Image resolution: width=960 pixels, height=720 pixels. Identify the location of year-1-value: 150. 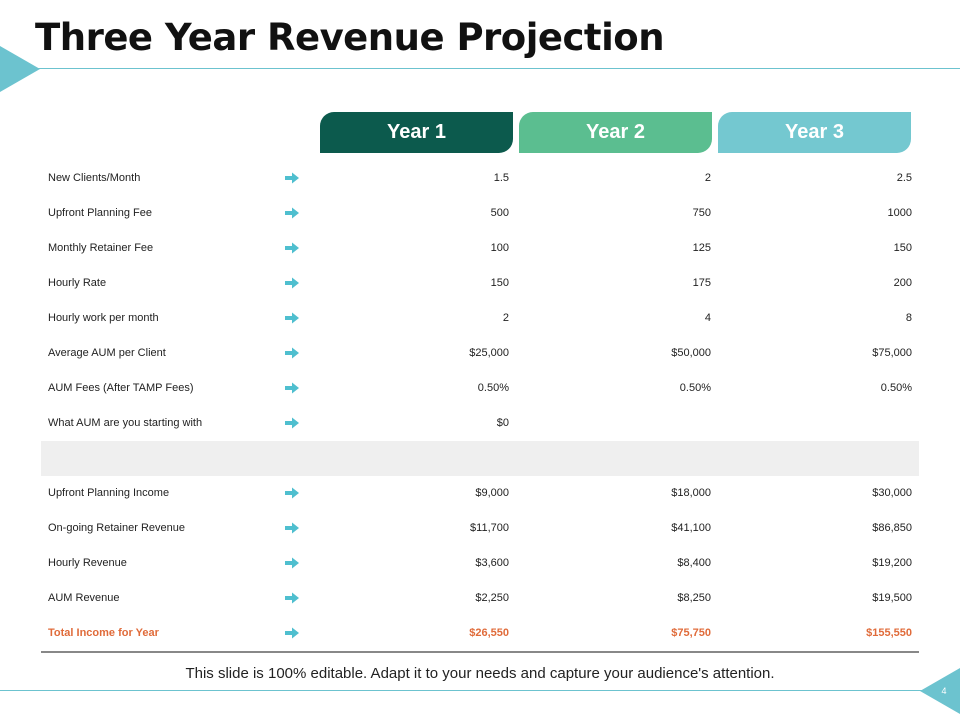
(499, 283).